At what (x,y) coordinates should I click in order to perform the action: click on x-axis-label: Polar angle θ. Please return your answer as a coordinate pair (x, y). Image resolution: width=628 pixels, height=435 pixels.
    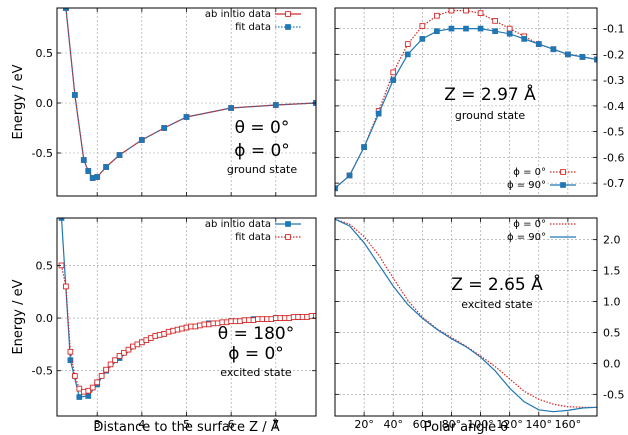
    Looking at the image, I should click on (466, 427).